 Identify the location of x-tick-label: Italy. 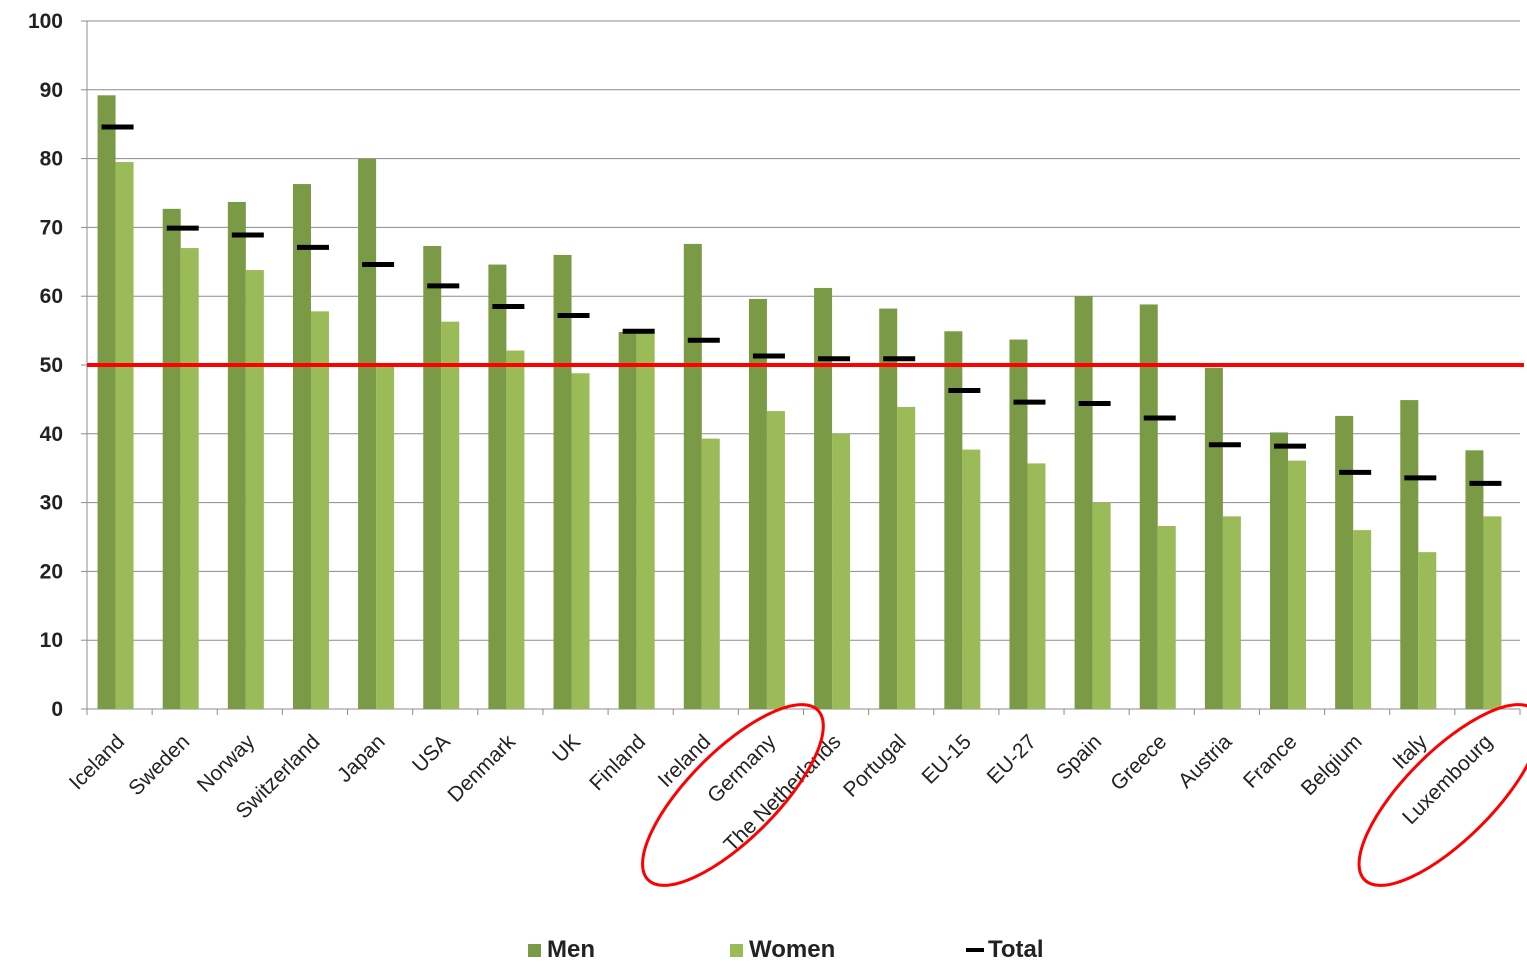
(1410, 752).